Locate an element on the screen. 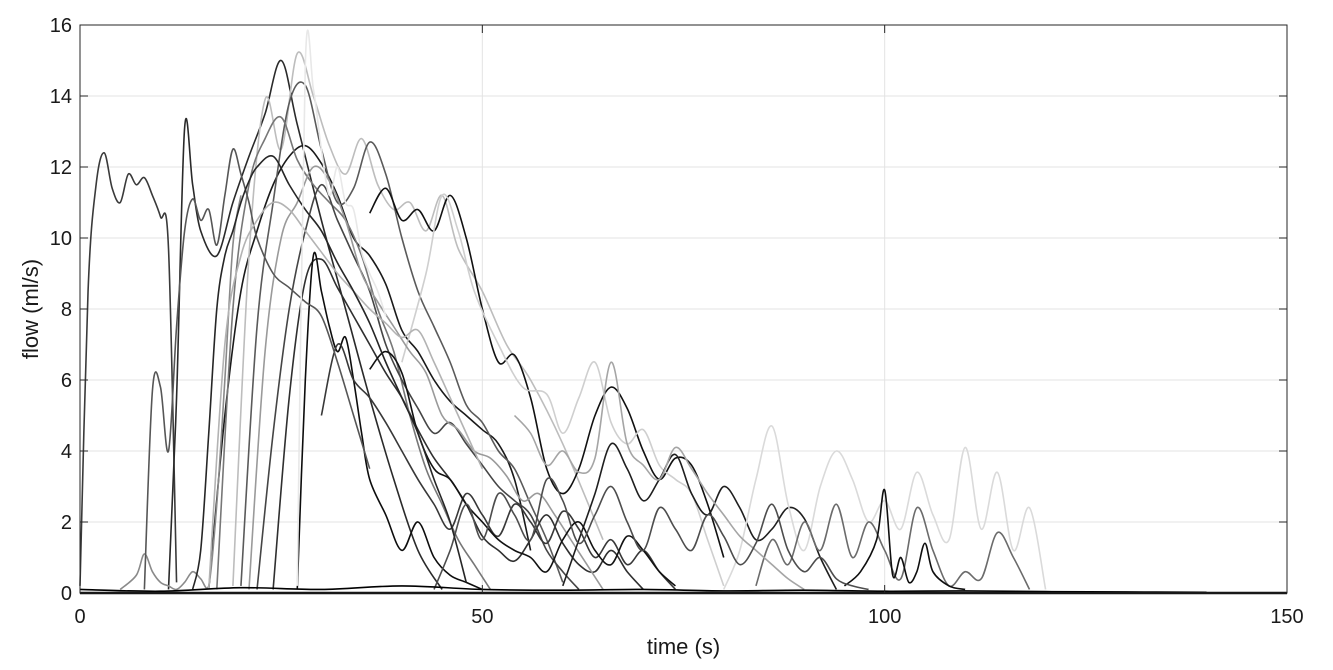 Image resolution: width=1333 pixels, height=670 pixels. y-tick-label: 2 is located at coordinates (66, 523).